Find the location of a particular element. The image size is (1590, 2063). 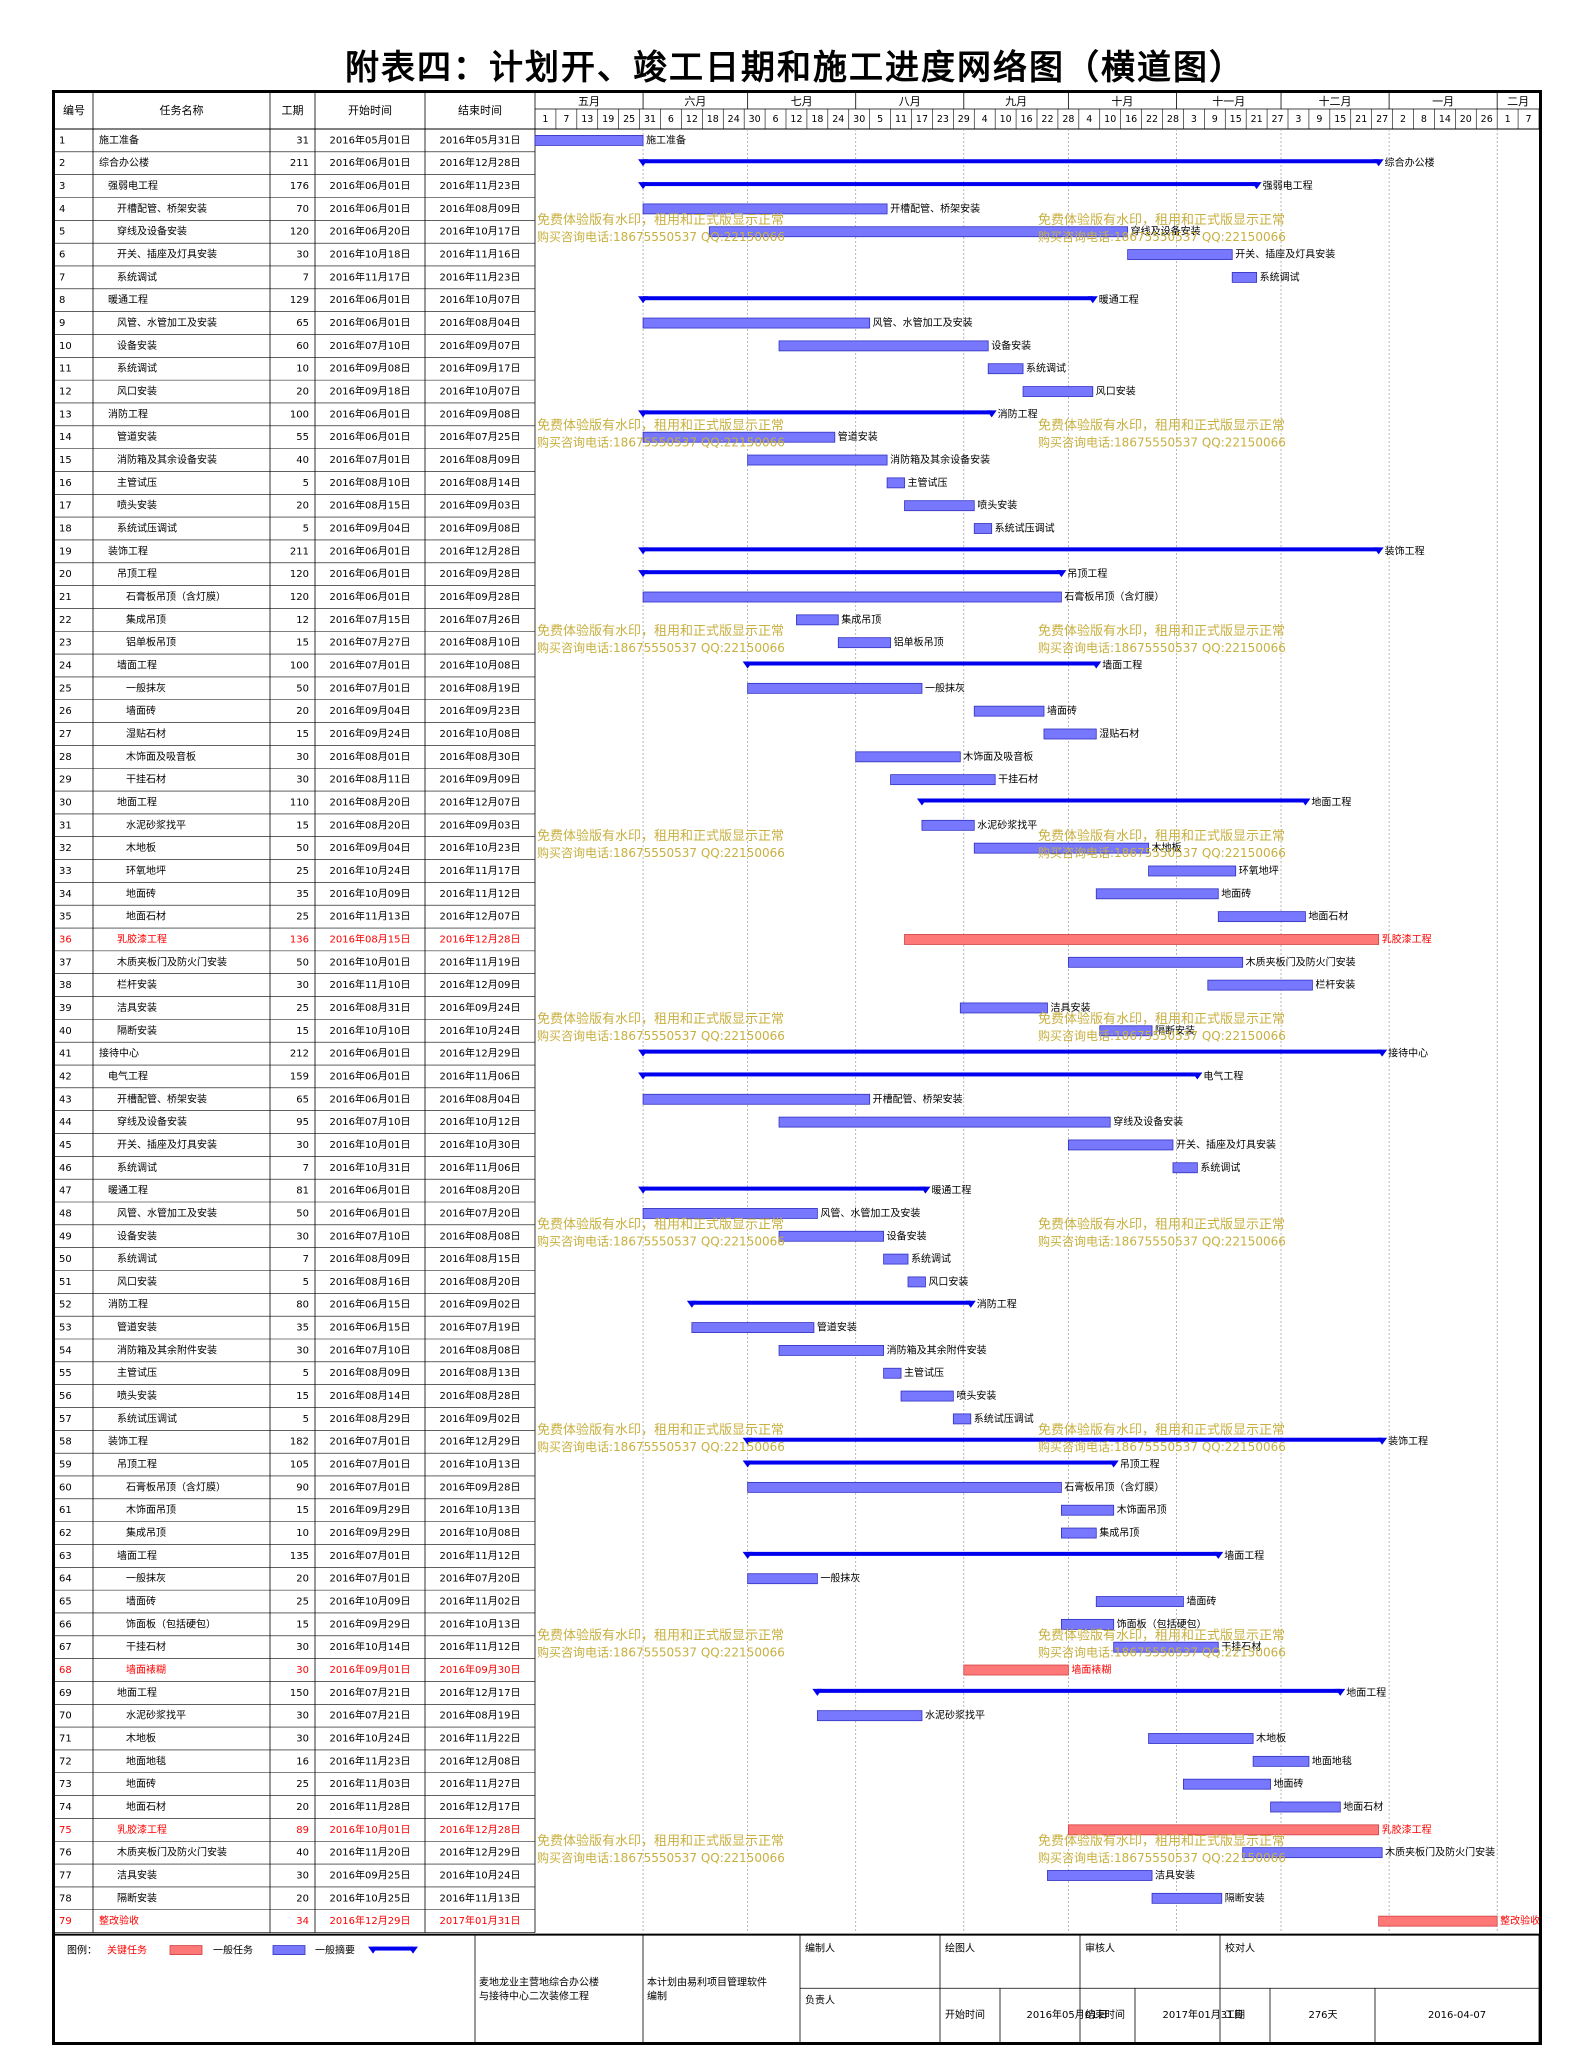

task-end: 2016年08月30日 is located at coordinates (480, 756).